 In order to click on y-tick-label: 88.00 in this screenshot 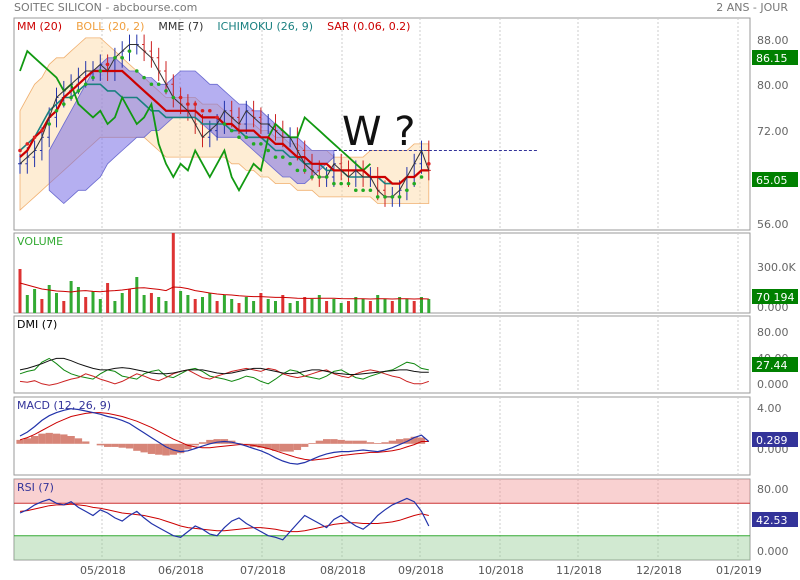, I will do `click(773, 40)`.